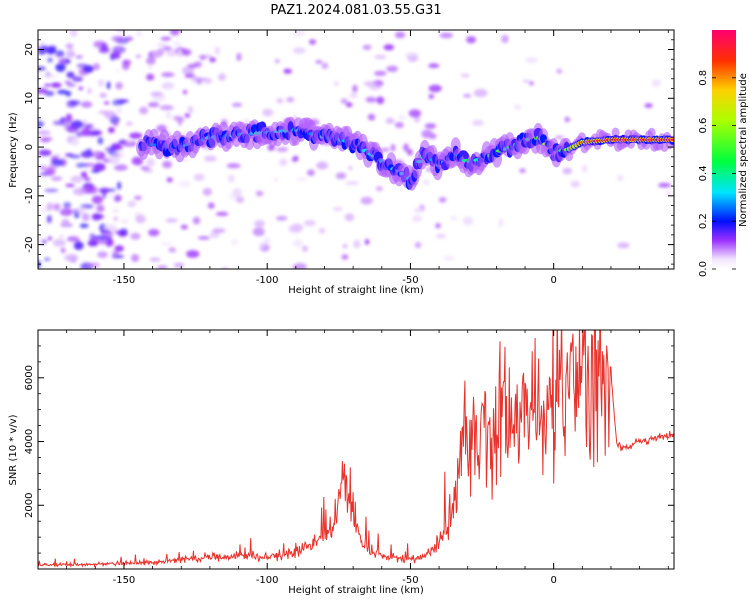 This screenshot has width=750, height=600. What do you see at coordinates (651, 132) in the screenshot?
I see `heatmap-ridge-halo` at bounding box center [651, 132].